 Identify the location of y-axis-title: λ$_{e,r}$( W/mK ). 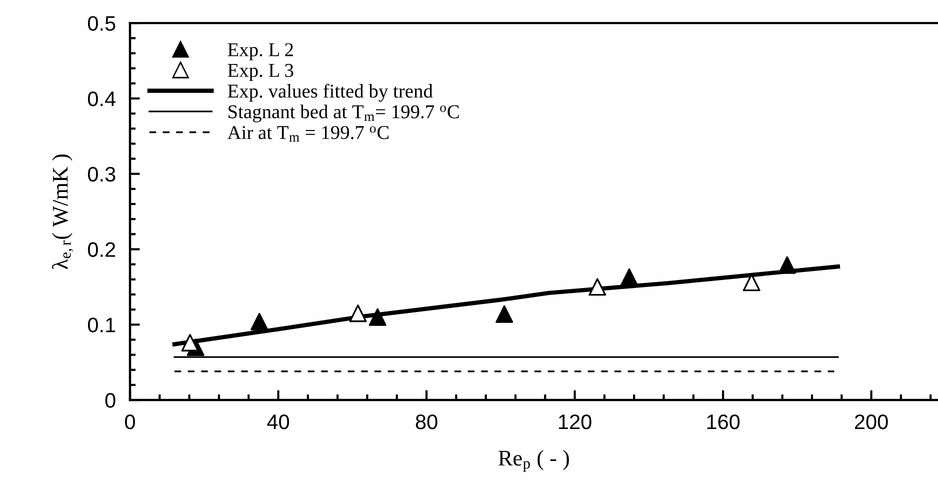
(63, 212).